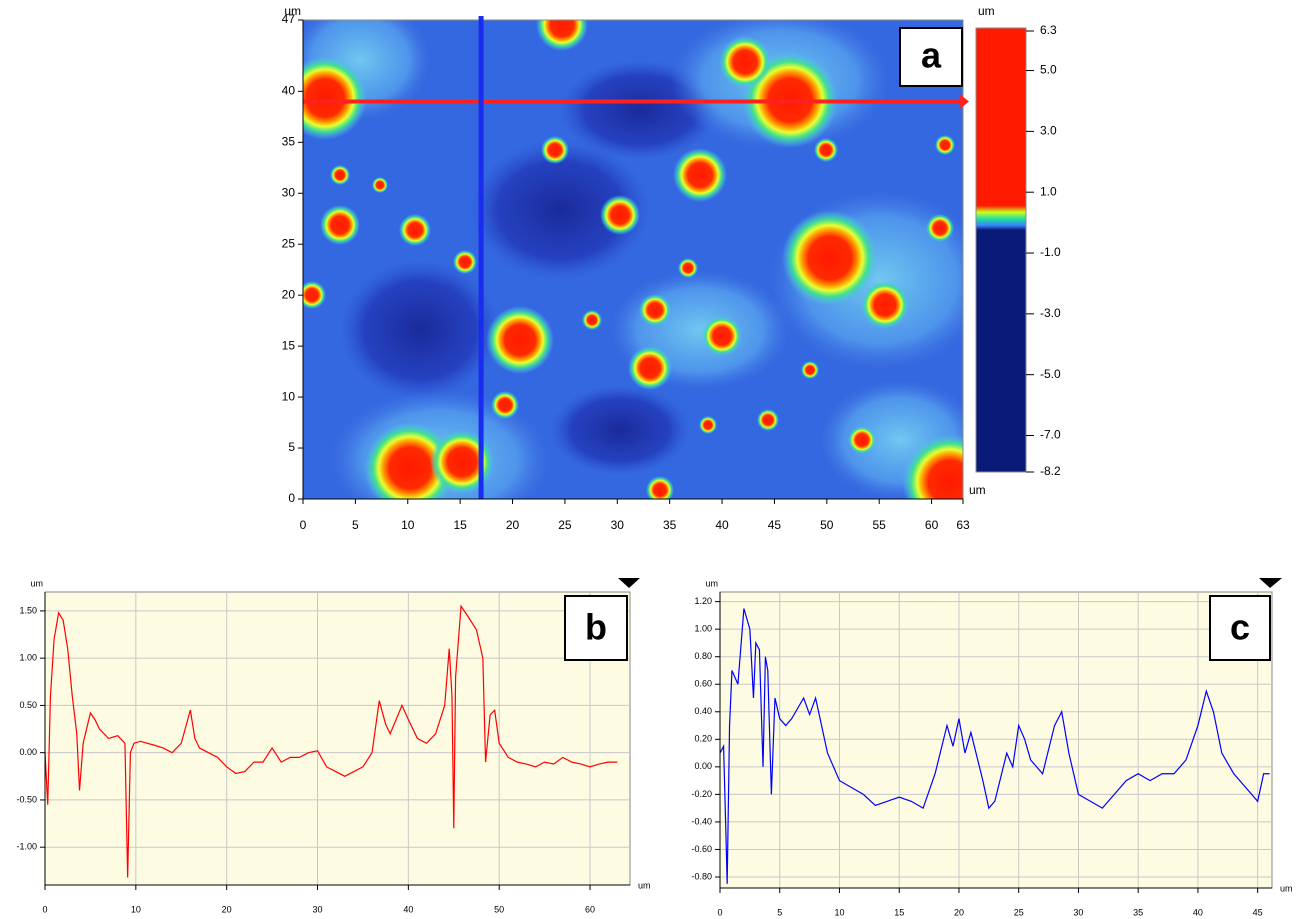 This screenshot has height=919, width=1298. Describe the element at coordinates (701, 794) in the screenshot. I see `y-tick-label: -0.20` at that location.